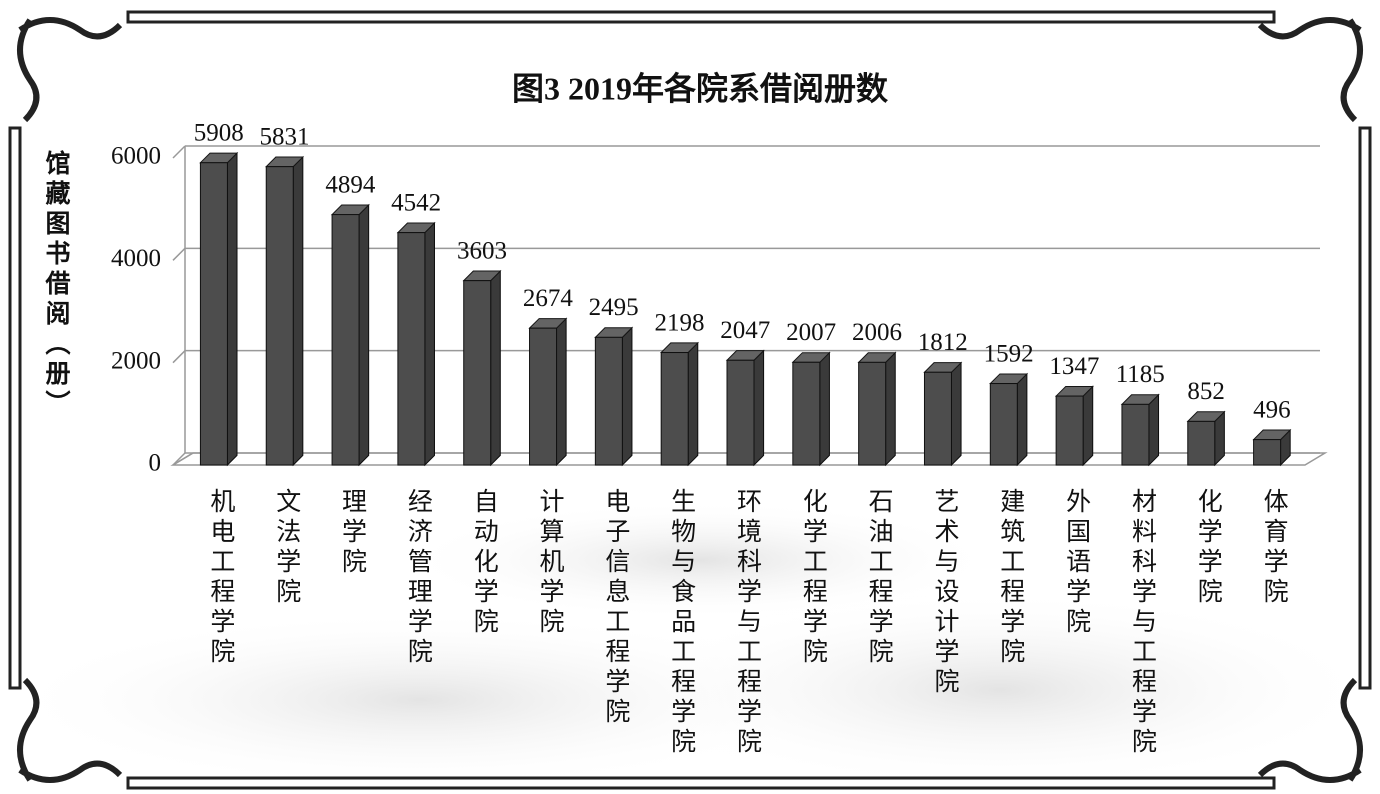 This screenshot has width=1380, height=794. Describe the element at coordinates (877, 332) in the screenshot. I see `value-label: 2006` at that location.